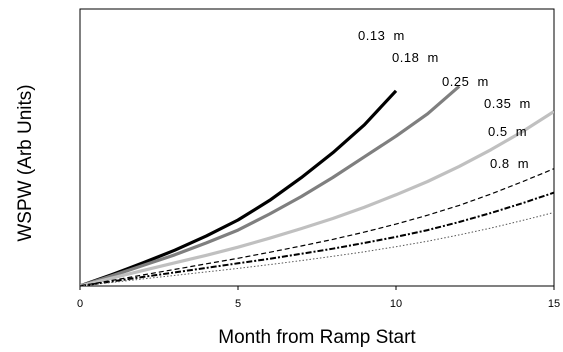 The height and width of the screenshot is (352, 563). I want to click on x-tick-layer: 0 5 10 15, so click(318, 298).